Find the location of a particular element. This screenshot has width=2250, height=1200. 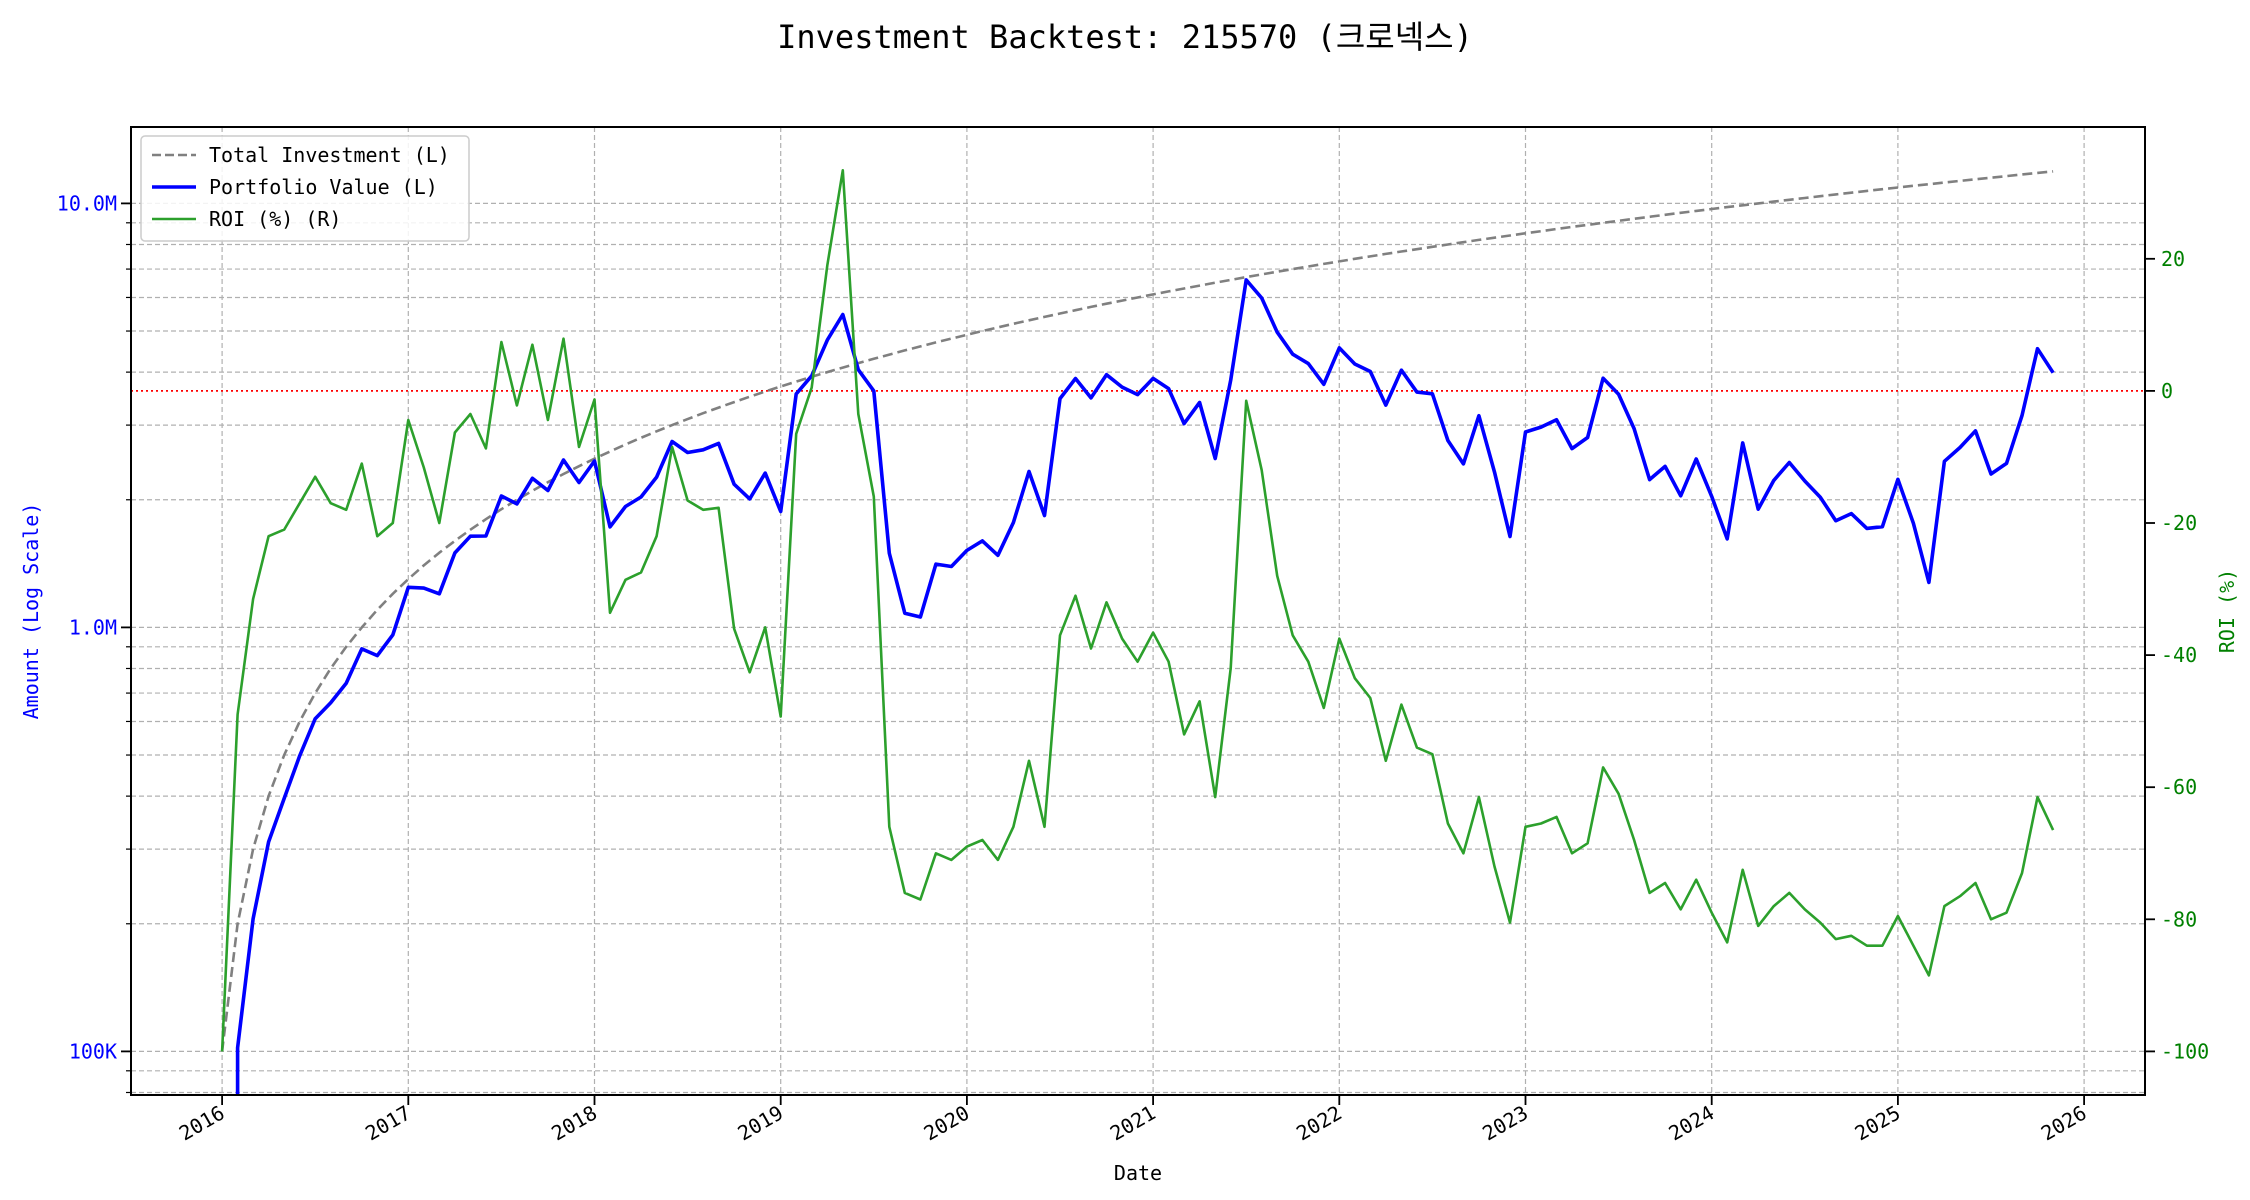

legend-box is located at coordinates (305, 188).